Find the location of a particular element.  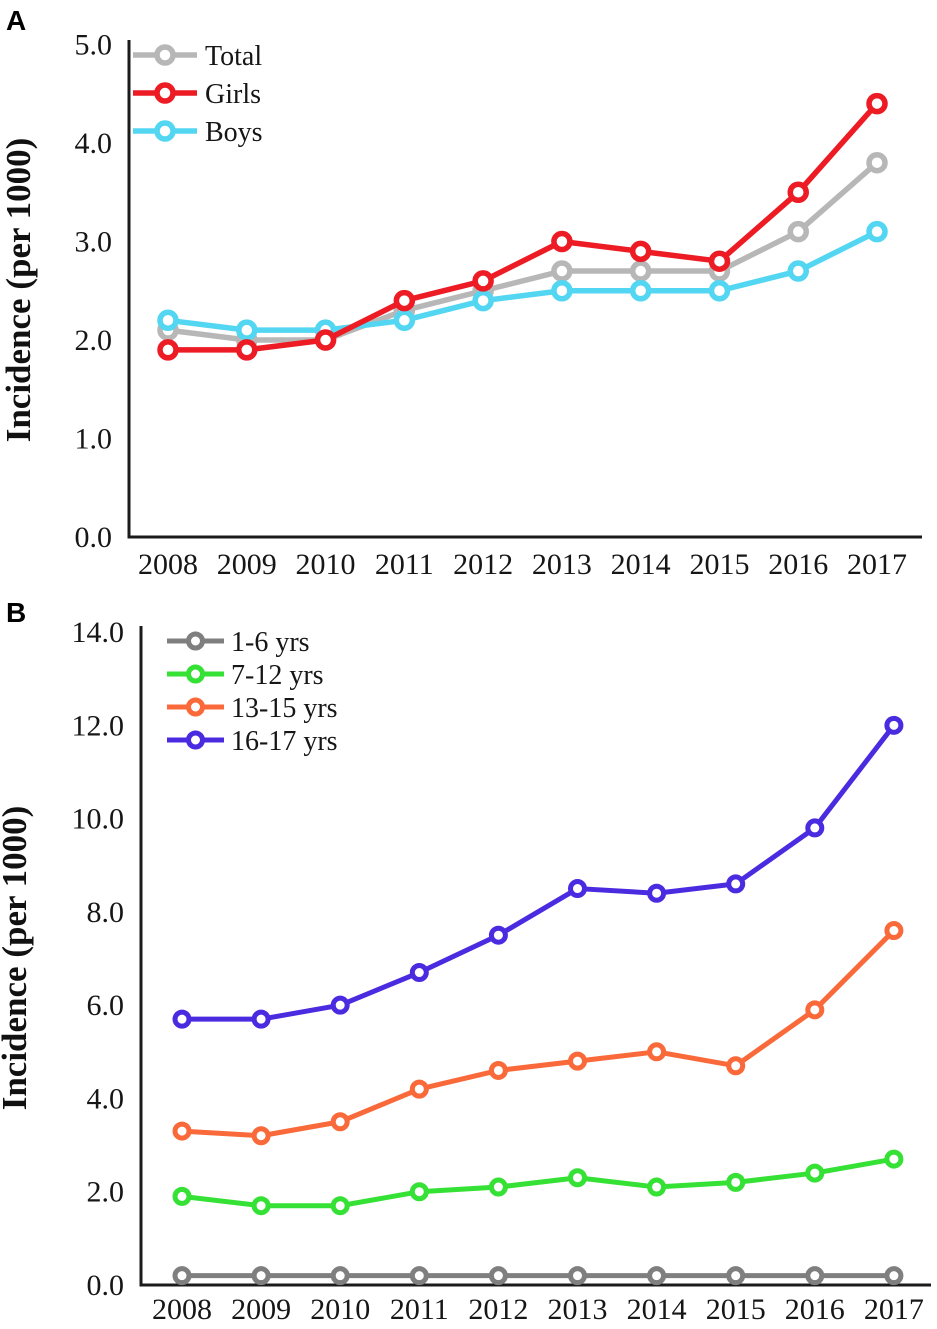

series-line-girls is located at coordinates (524, 227).